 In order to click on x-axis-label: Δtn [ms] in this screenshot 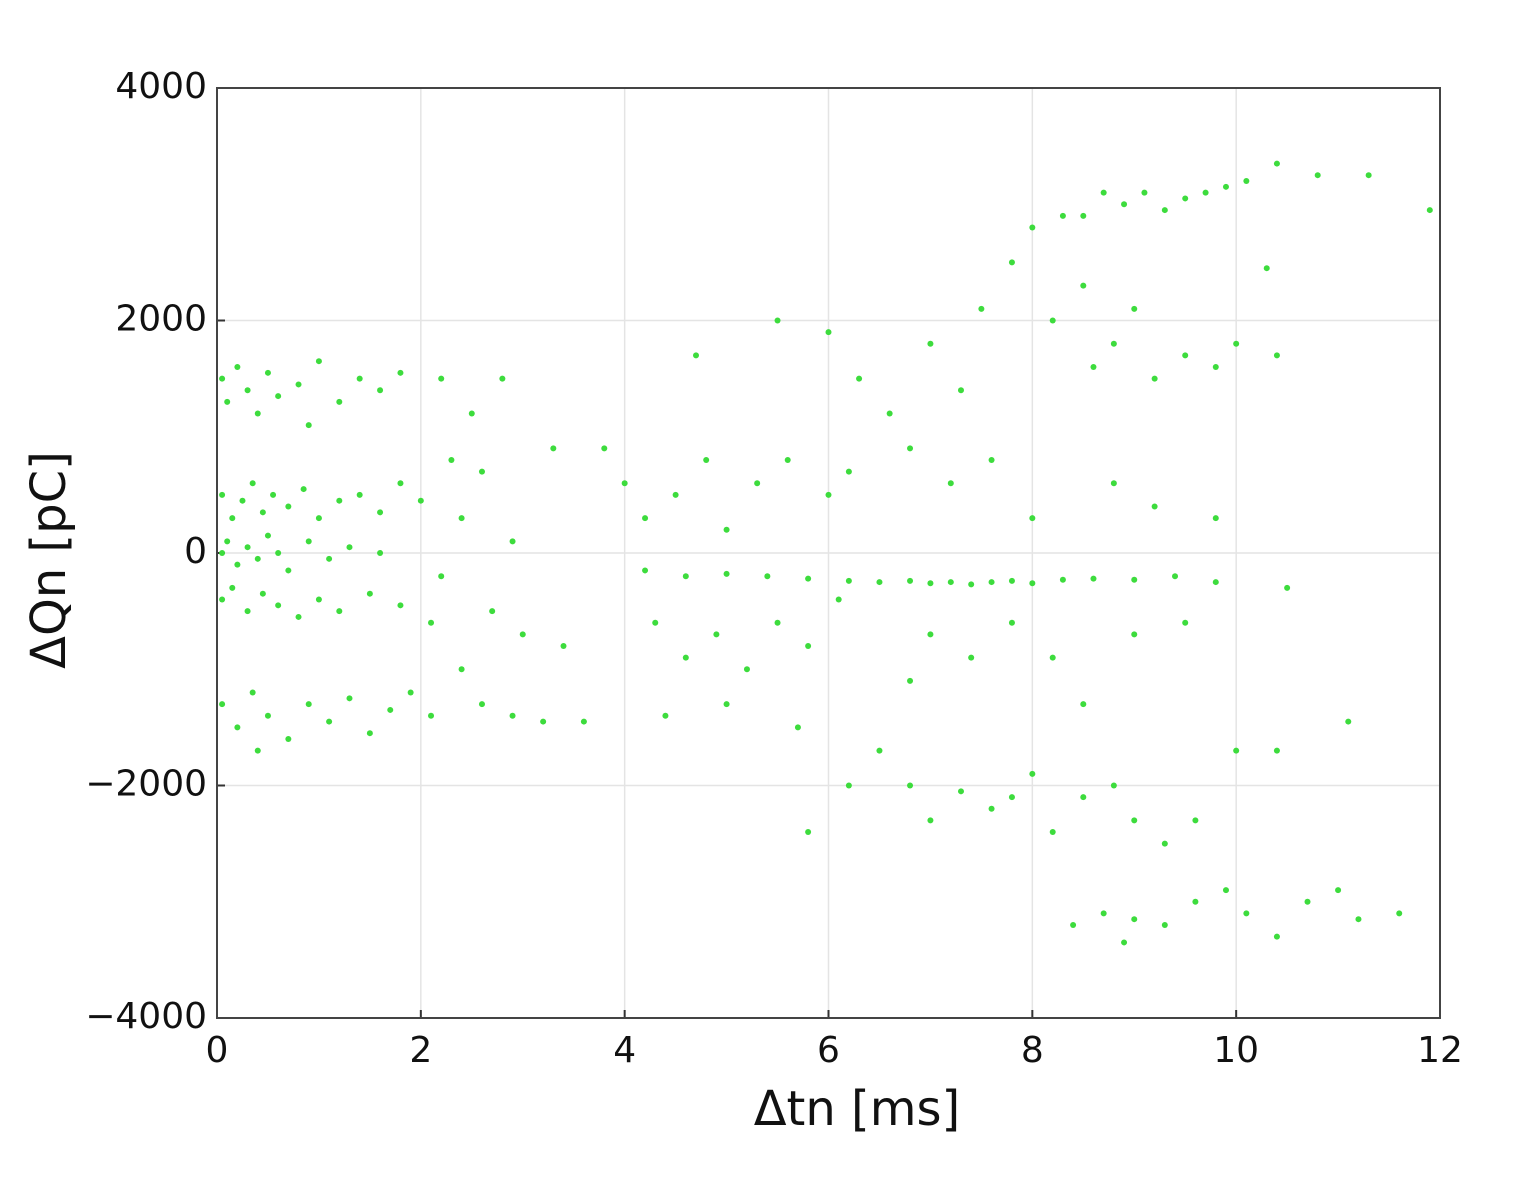, I will do `click(857, 1109)`.